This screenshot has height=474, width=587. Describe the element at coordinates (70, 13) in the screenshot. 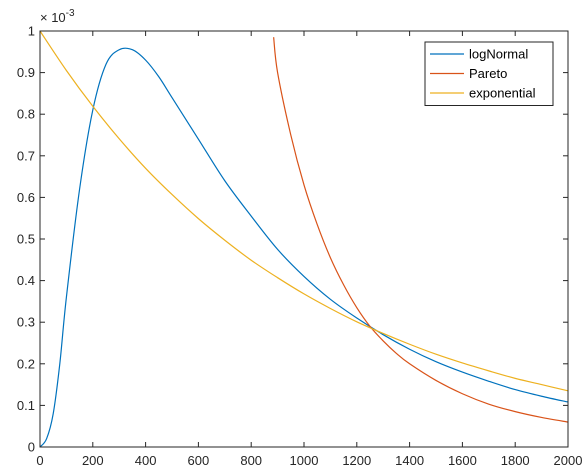

I see `y-multiplier-exponent: -3` at that location.